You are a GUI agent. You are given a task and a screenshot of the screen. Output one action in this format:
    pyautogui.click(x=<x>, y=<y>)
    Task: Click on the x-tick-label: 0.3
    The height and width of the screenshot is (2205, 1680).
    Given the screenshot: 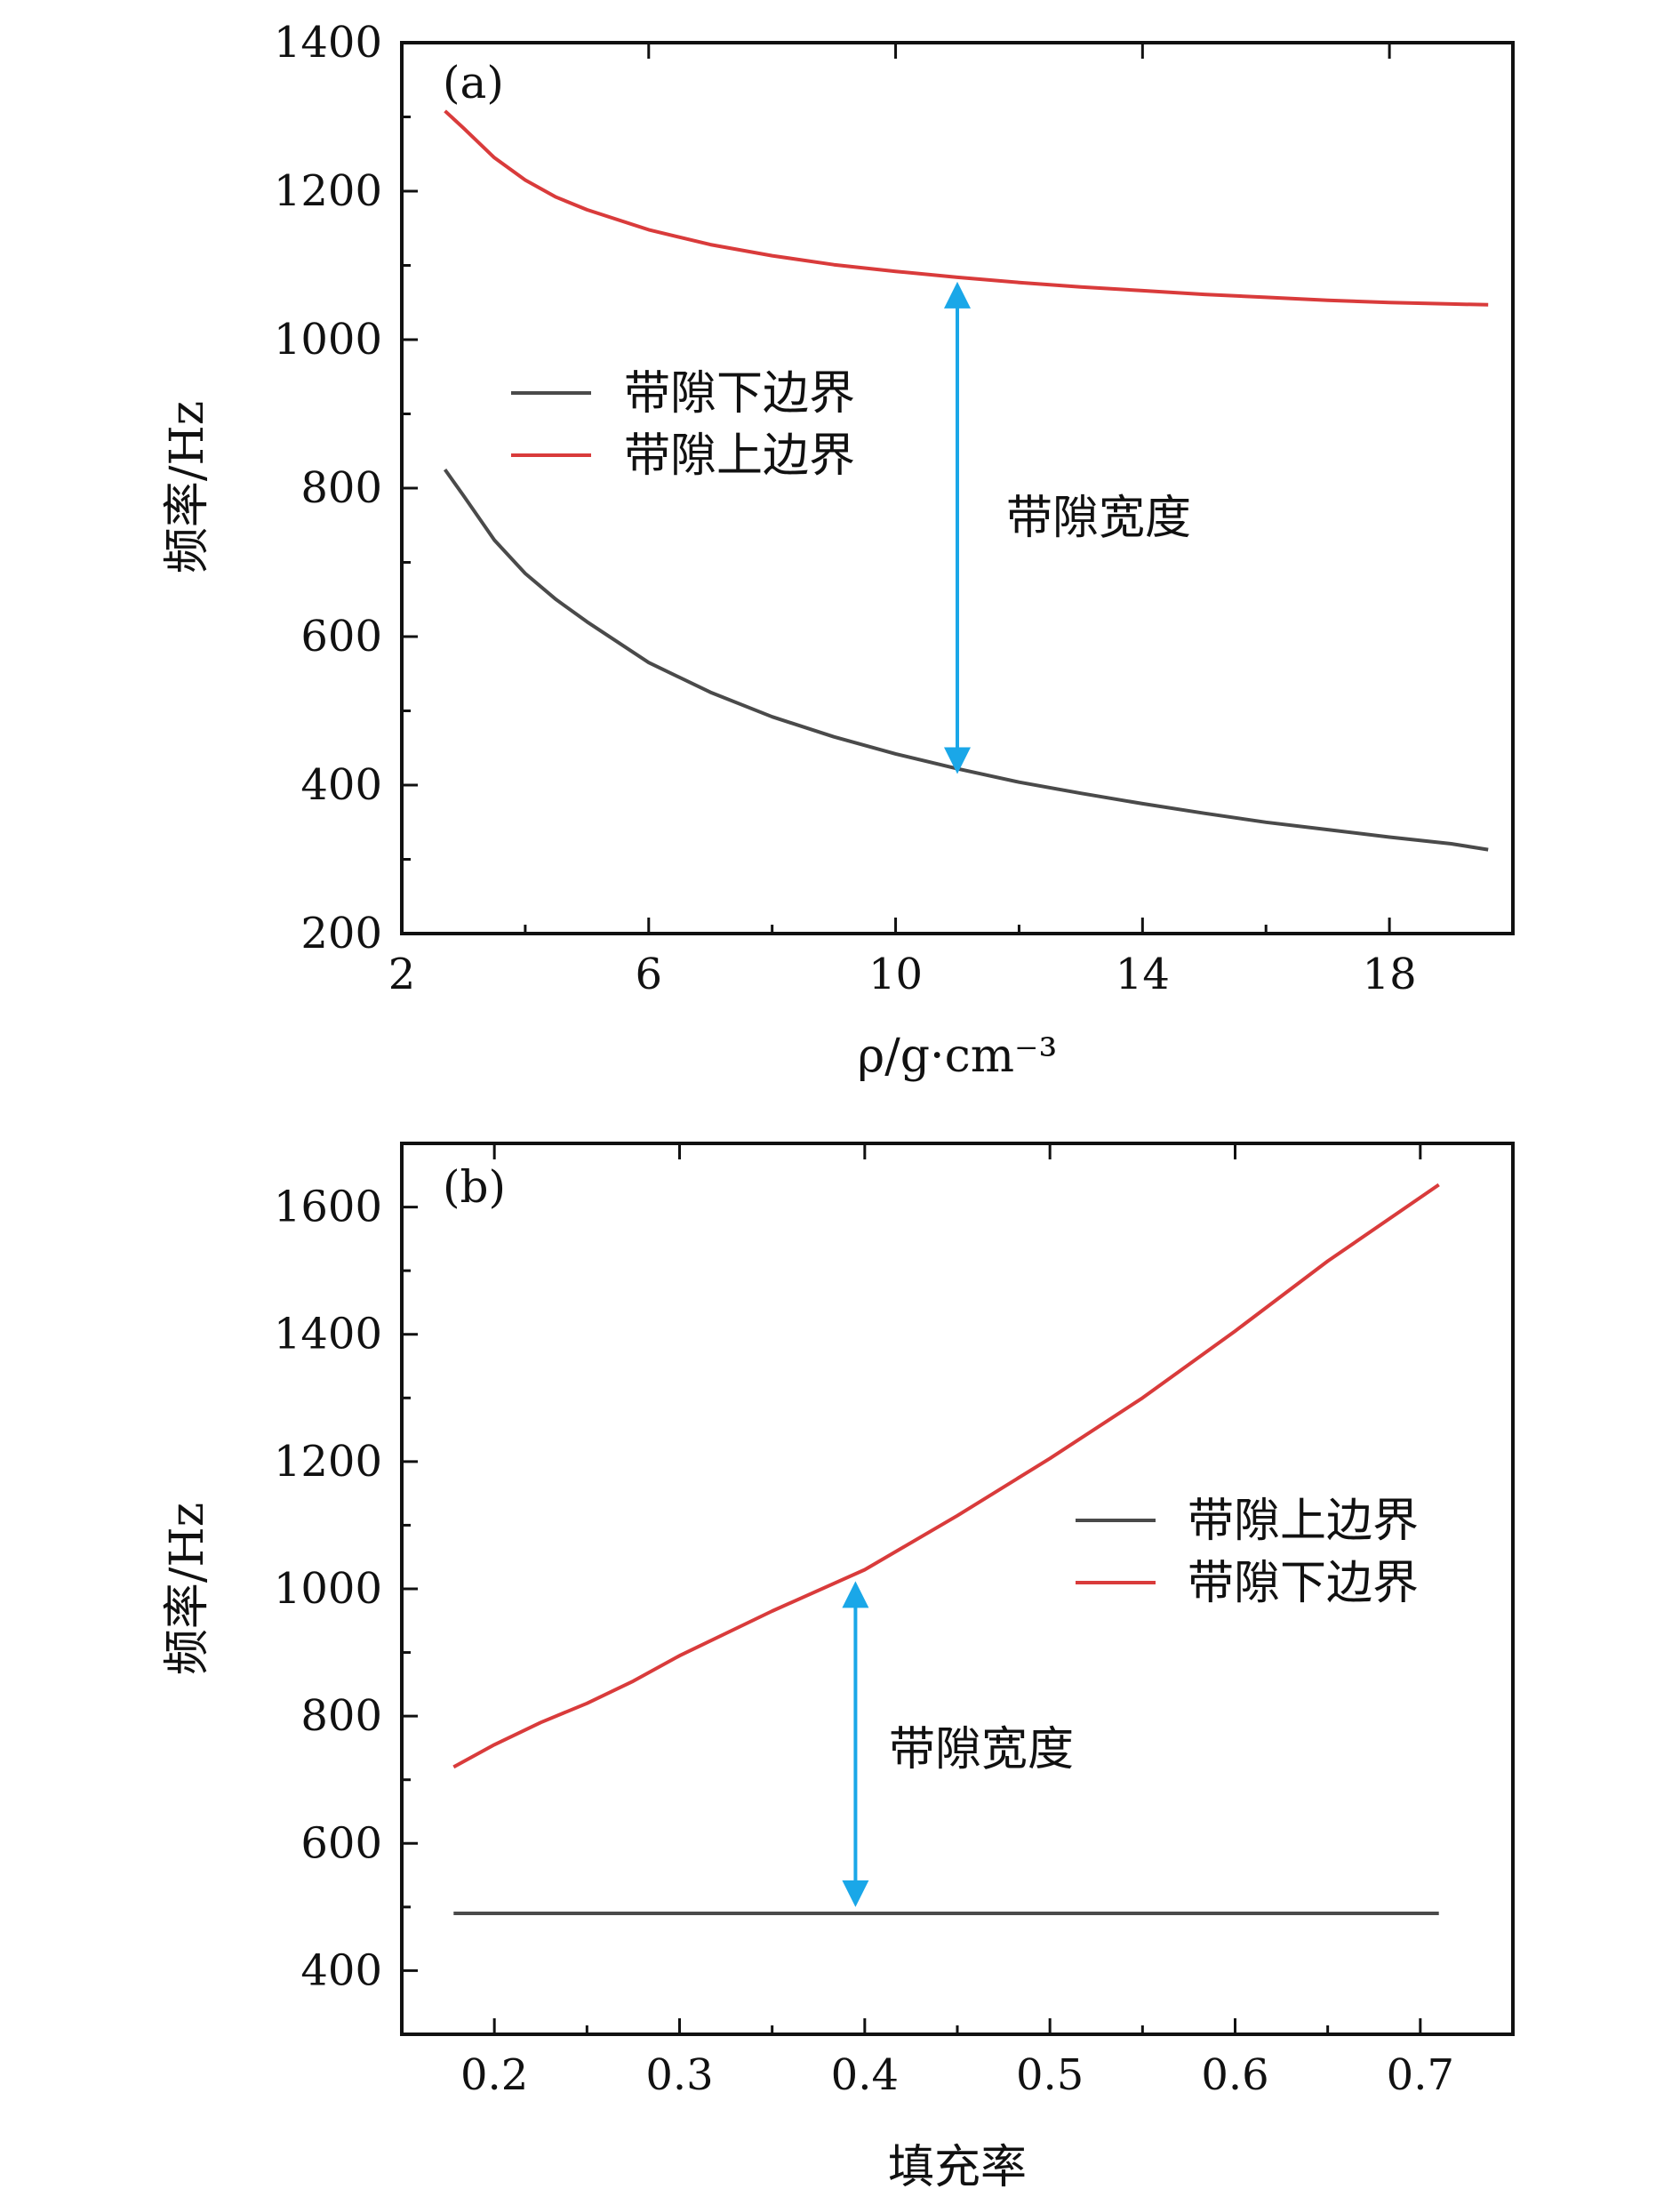 What is the action you would take?
    pyautogui.click(x=679, y=2075)
    